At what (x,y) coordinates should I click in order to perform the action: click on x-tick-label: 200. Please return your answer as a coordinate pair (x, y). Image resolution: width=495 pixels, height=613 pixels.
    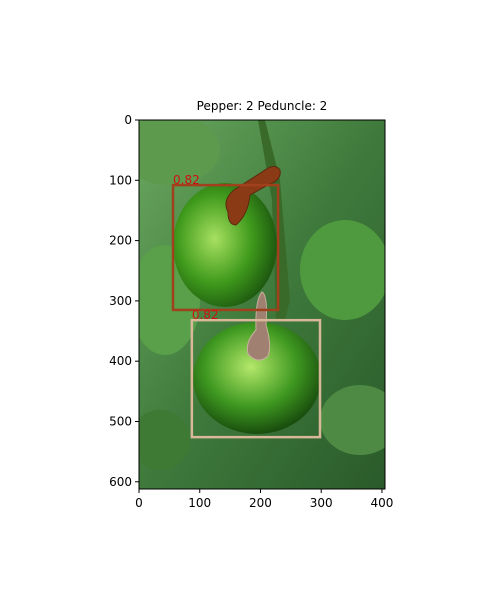
    Looking at the image, I should click on (260, 503).